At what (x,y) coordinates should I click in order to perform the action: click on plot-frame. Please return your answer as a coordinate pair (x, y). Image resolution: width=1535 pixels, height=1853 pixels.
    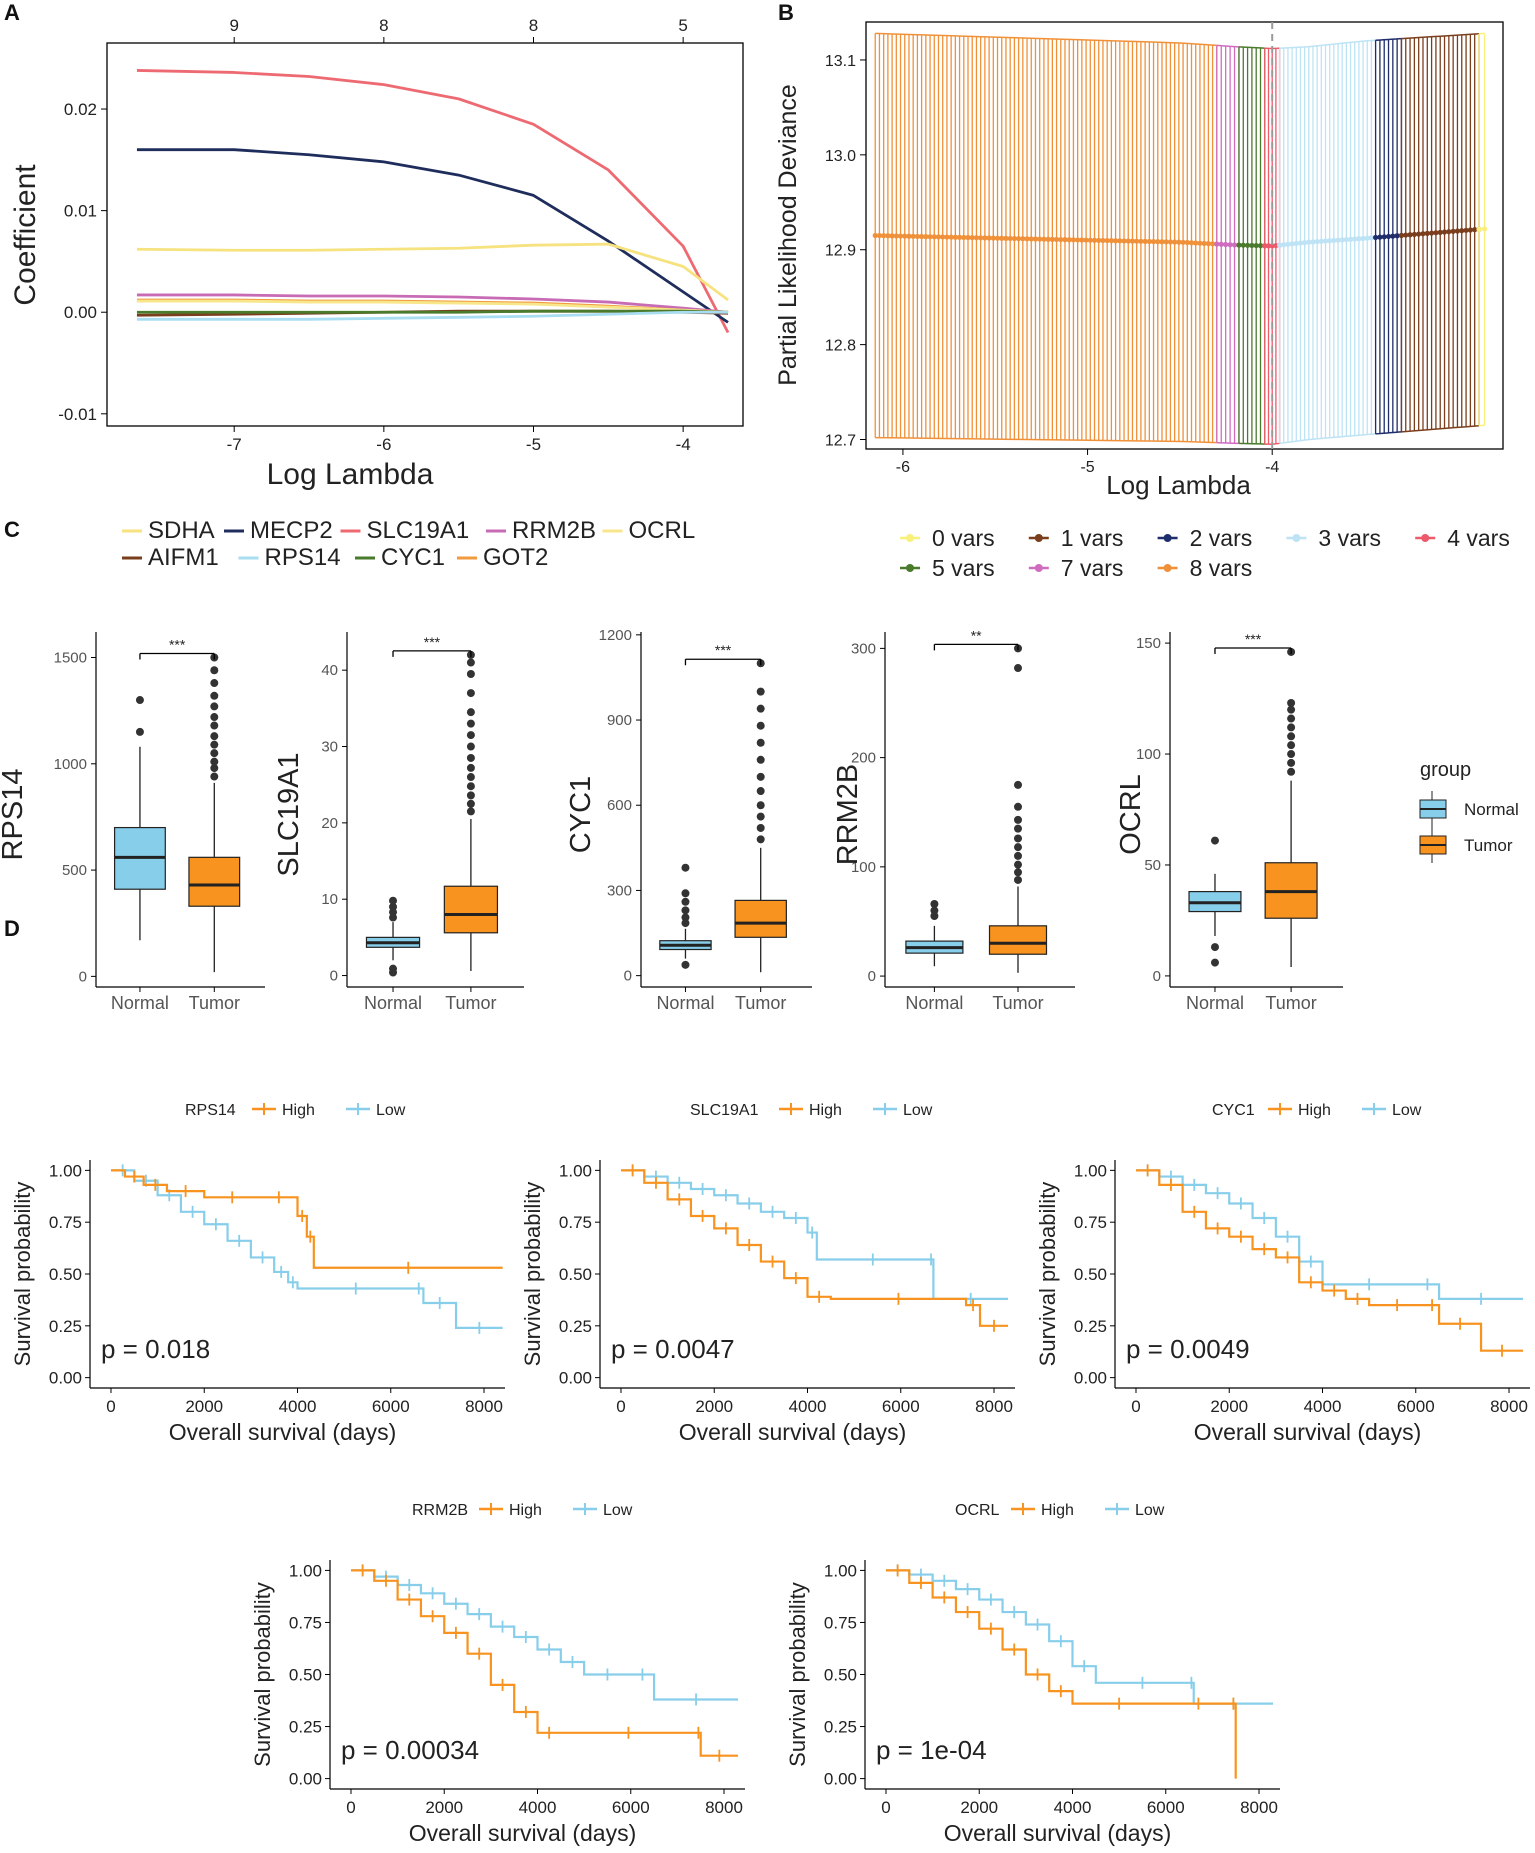
    Looking at the image, I should click on (425, 234).